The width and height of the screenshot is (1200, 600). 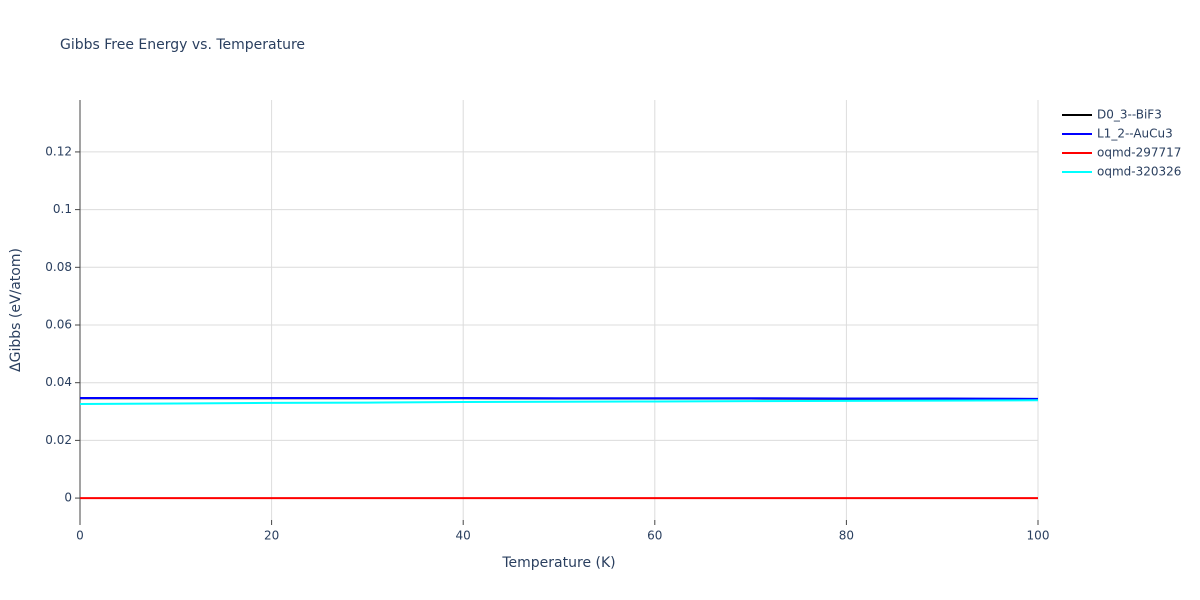 I want to click on y-tick-label: 0.02, so click(x=58, y=440).